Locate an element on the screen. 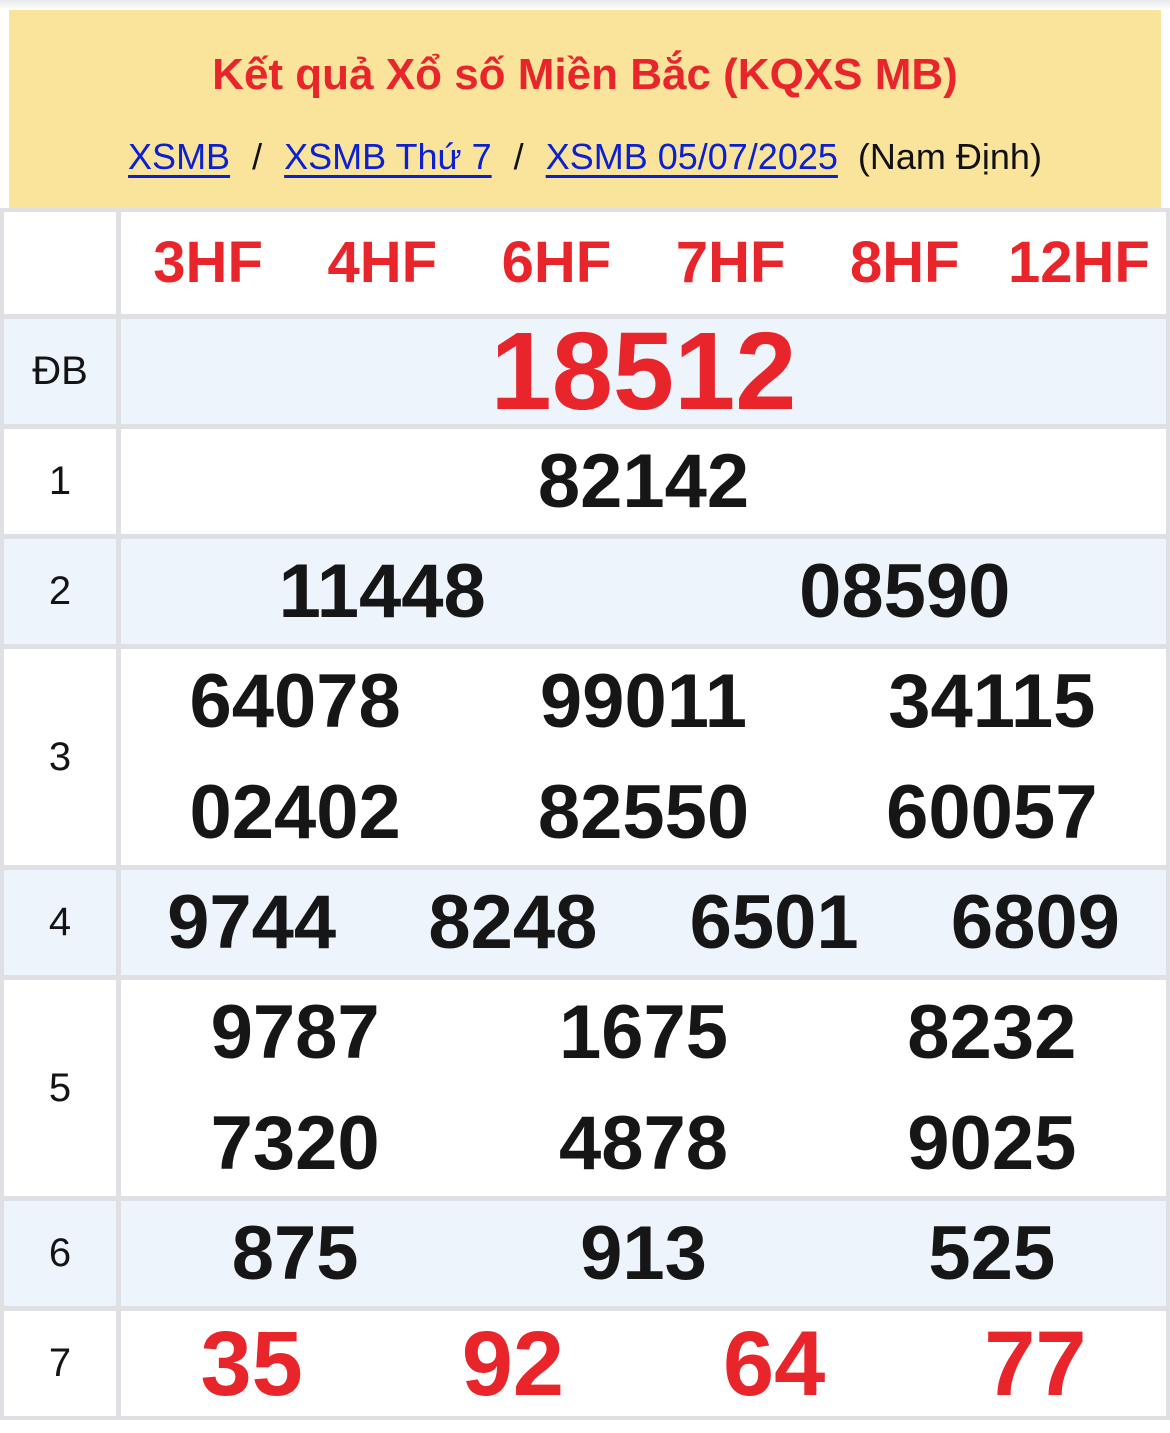 This screenshot has width=1170, height=1433. prize-row-values: 64078 99011 34115 02402 82550 60057 is located at coordinates (643, 757).